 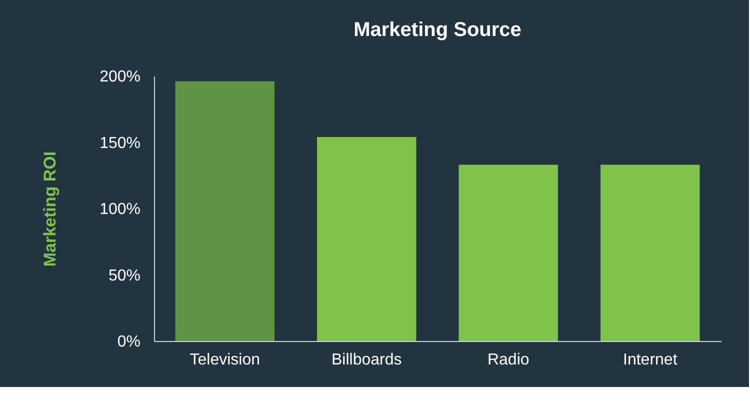 What do you see at coordinates (50, 209) in the screenshot?
I see `y-axis-title: Marketing ROI` at bounding box center [50, 209].